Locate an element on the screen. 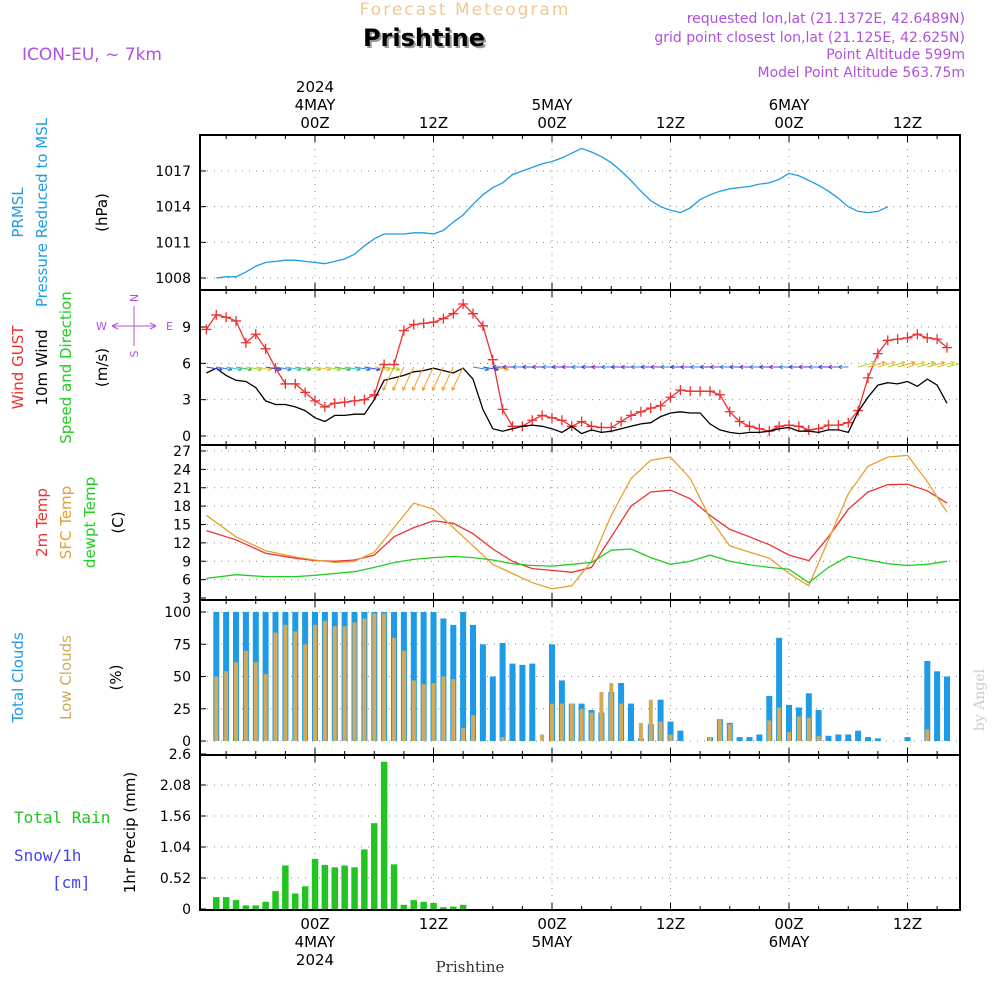 This screenshot has width=1000, height=1000. panel-label: 10m Wind is located at coordinates (42, 367).